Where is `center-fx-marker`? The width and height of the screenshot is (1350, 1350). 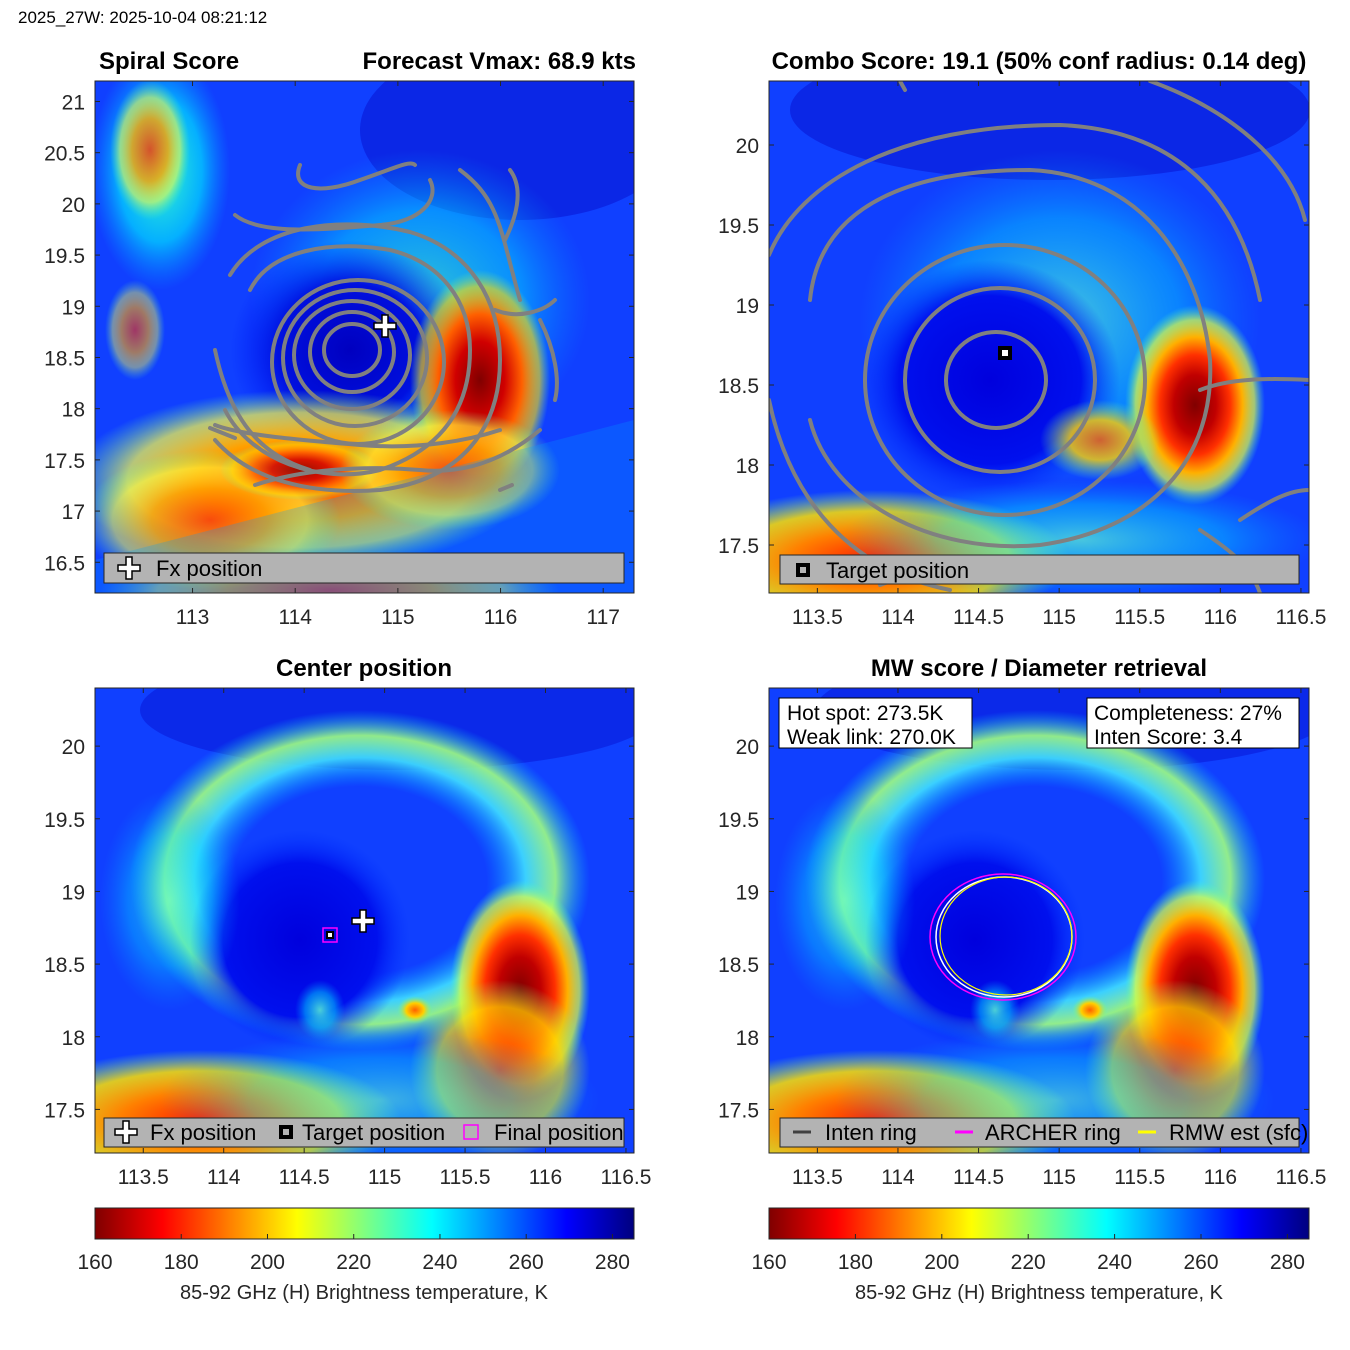
center-fx-marker is located at coordinates (363, 921).